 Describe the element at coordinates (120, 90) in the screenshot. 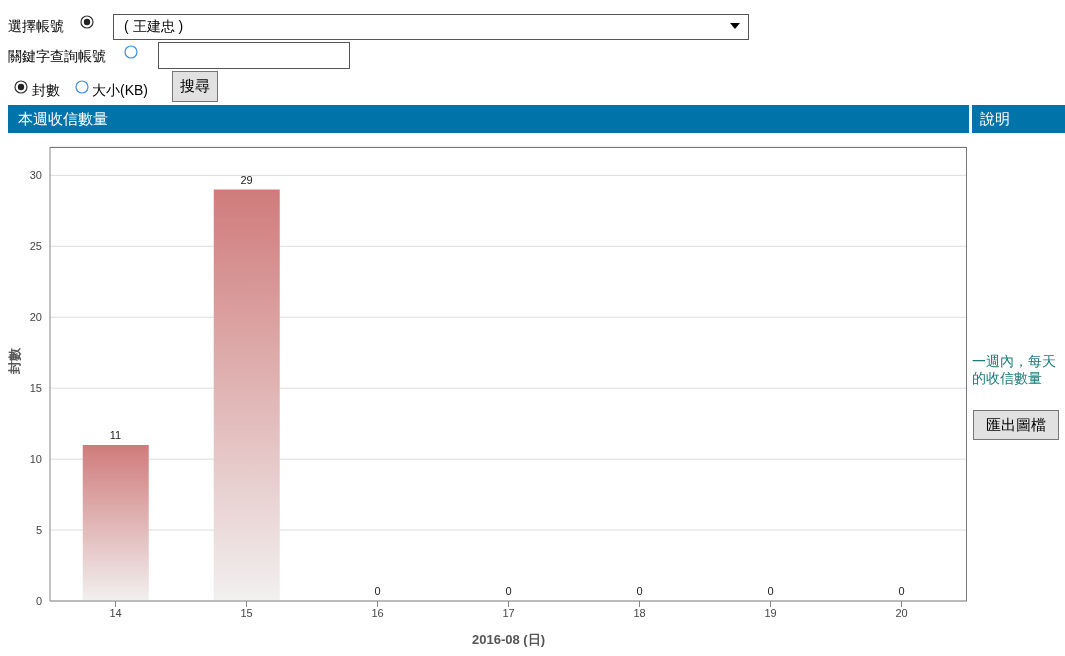

I see `text: 大小(KB)` at that location.